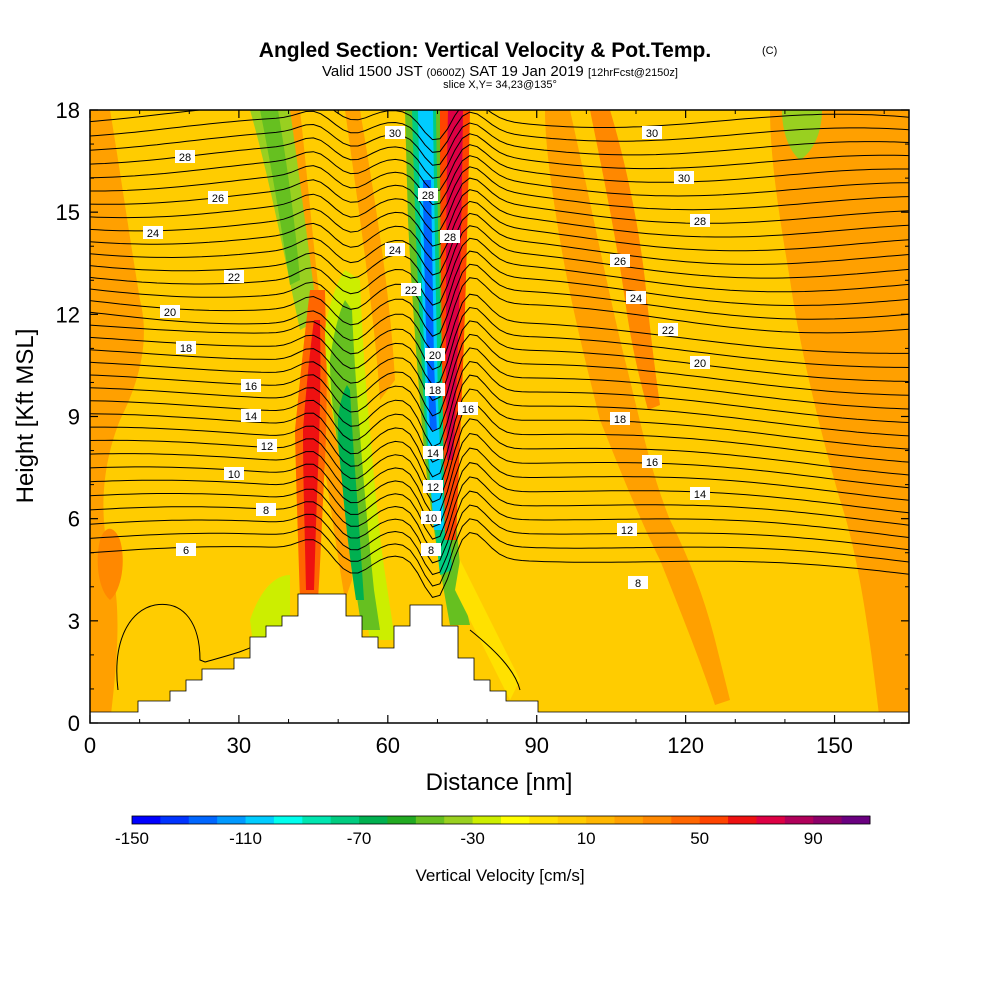 The width and height of the screenshot is (1000, 1000). Describe the element at coordinates (620, 419) in the screenshot. I see `contour-label: 18` at that location.